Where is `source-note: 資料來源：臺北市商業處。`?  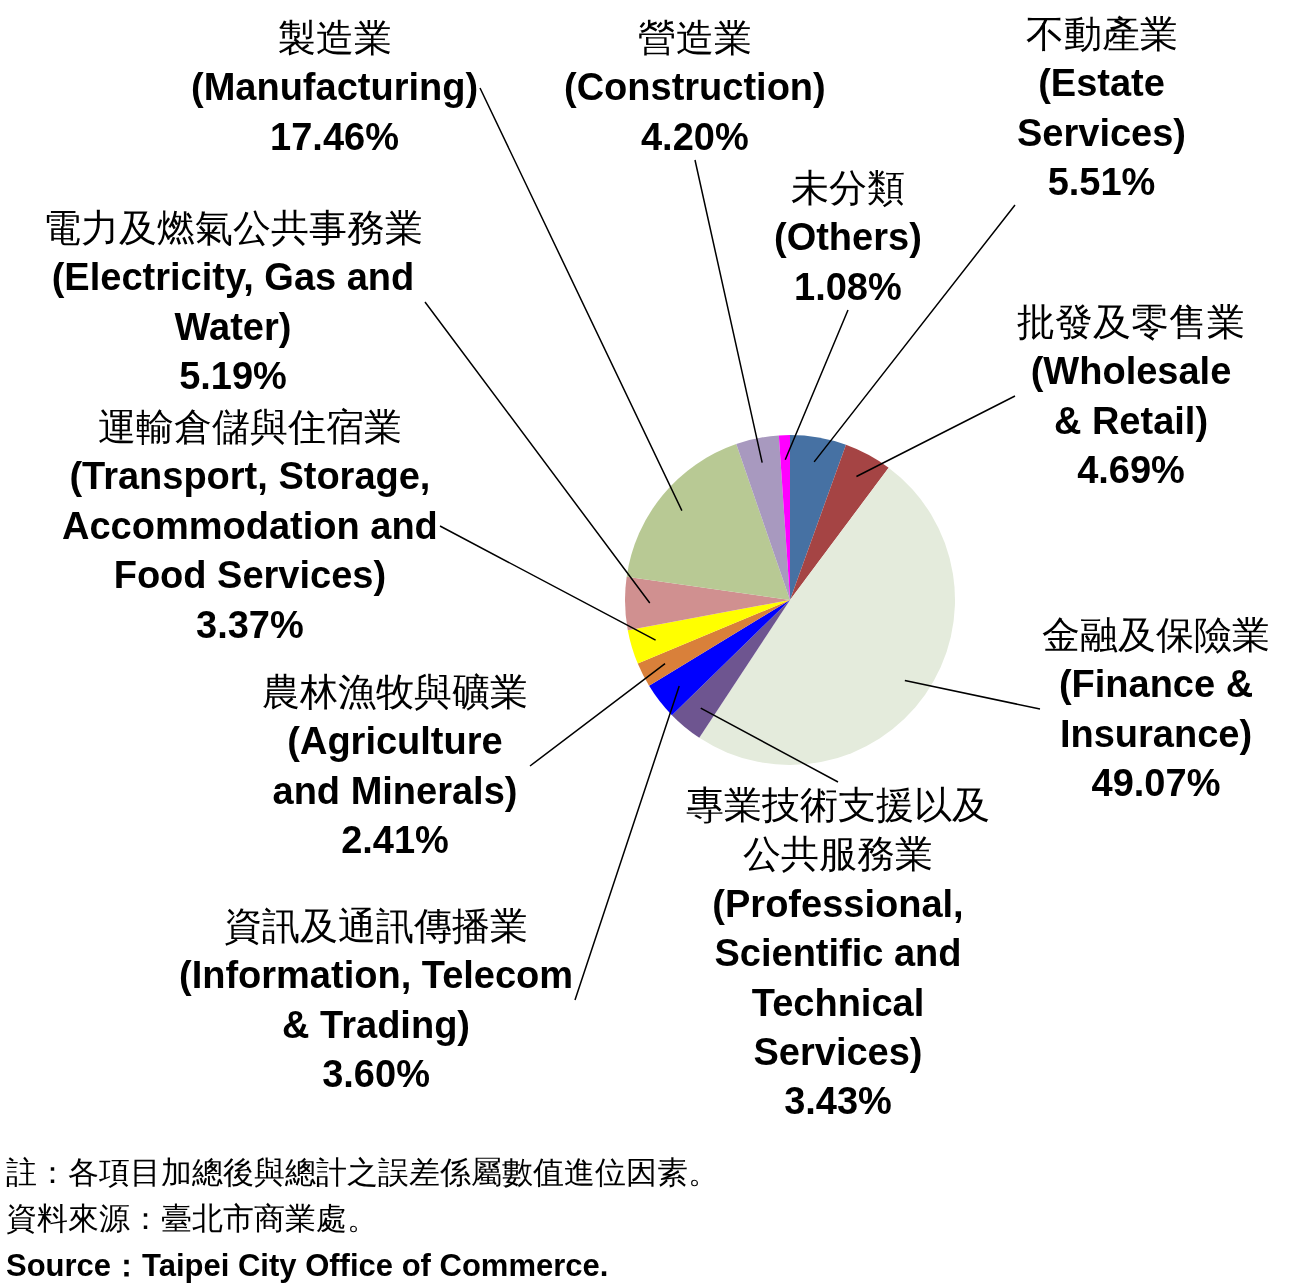
source-note: 資料來源：臺北市商業處。 is located at coordinates (192, 1218).